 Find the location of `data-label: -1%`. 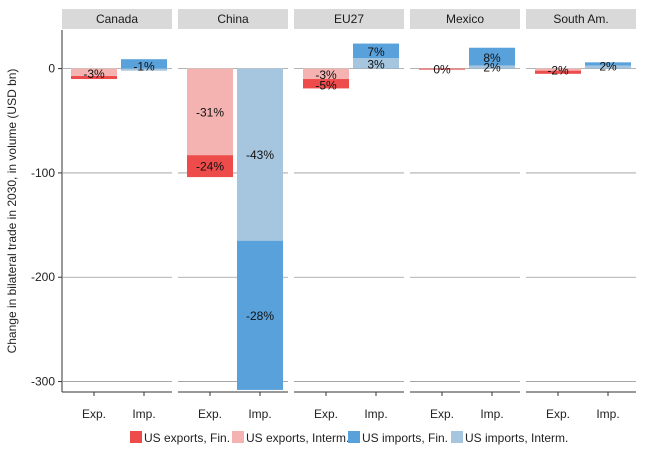

data-label: -1% is located at coordinates (144, 67).